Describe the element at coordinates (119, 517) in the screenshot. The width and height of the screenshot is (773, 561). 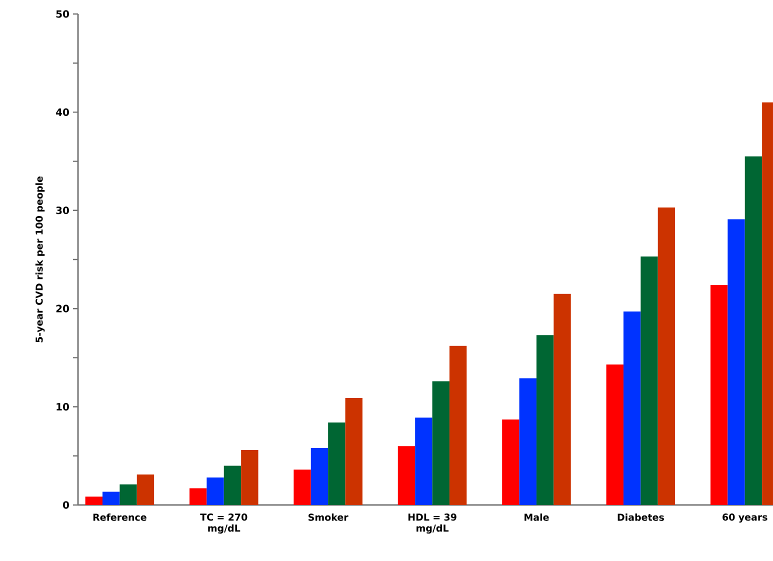
I see `x-tick-label: Reference` at that location.